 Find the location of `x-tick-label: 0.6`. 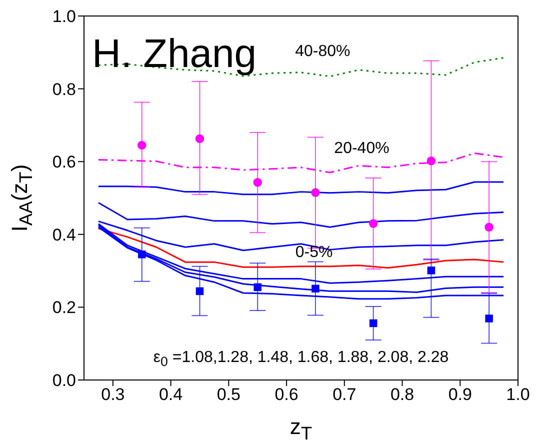

x-tick-label: 0.6 is located at coordinates (286, 394).